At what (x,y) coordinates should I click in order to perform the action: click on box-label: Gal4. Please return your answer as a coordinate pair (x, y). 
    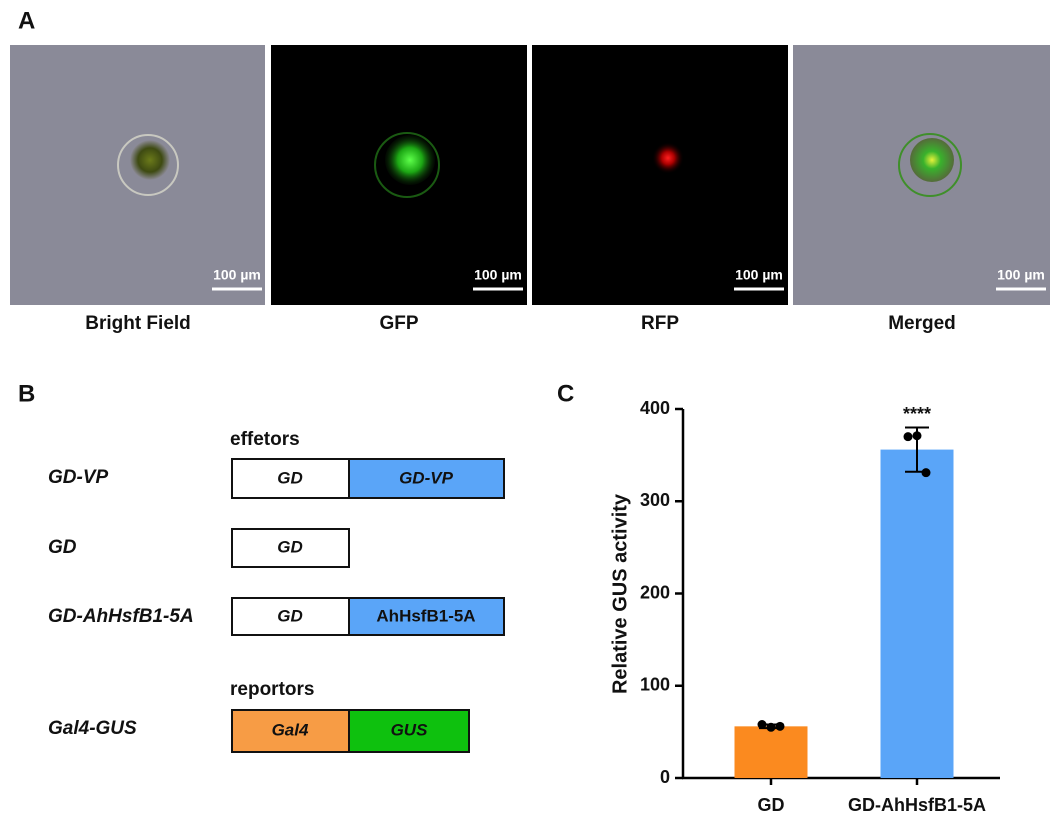
    Looking at the image, I should click on (290, 729).